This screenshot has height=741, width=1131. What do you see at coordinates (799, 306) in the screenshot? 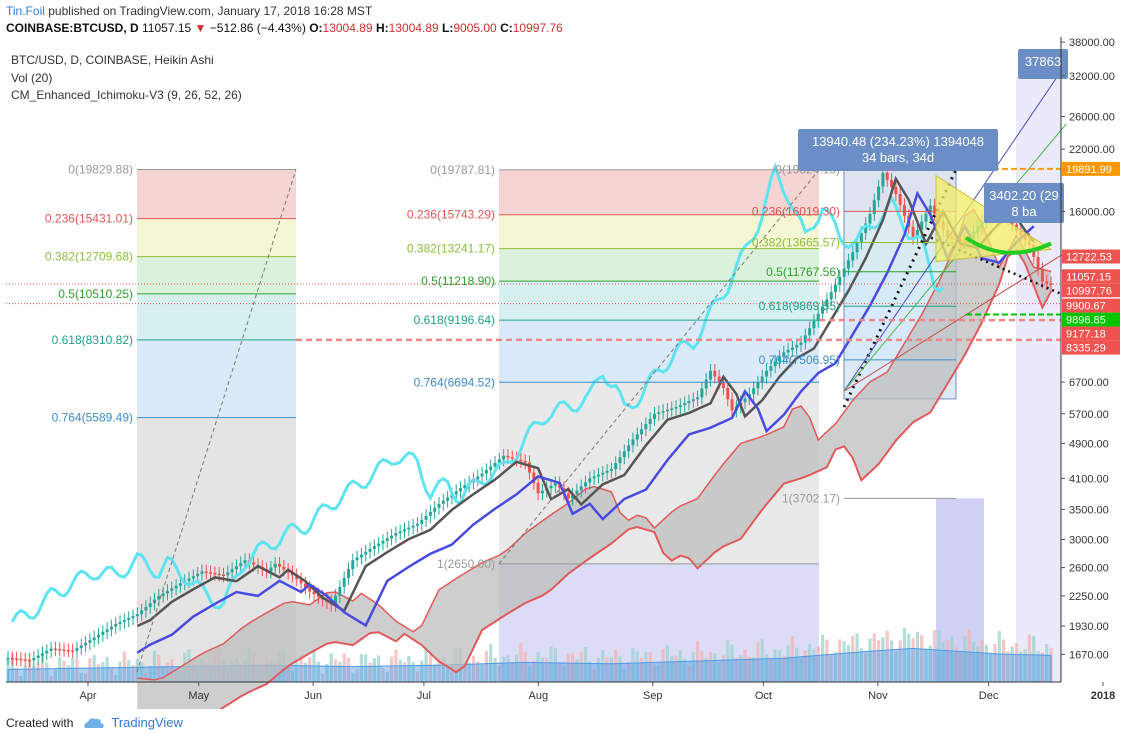
I see `fib-level-label: 0.618(9869.55)` at bounding box center [799, 306].